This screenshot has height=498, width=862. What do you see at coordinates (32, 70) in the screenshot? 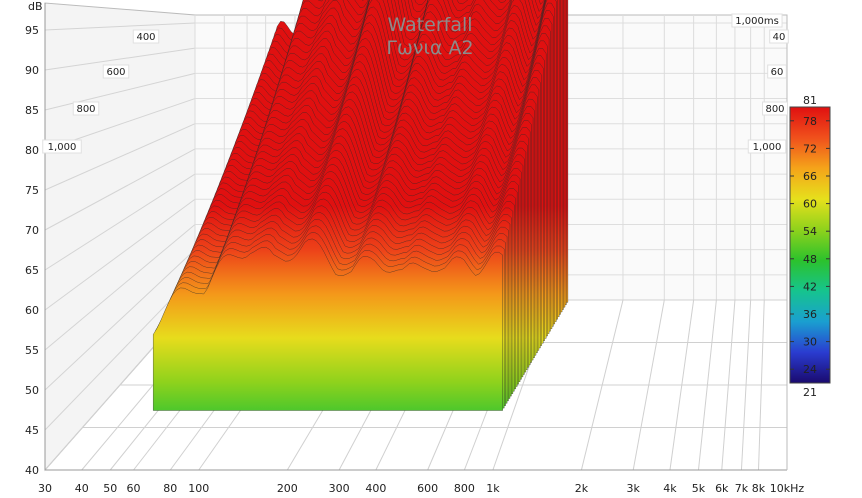
I see `y-tick-label: 90` at bounding box center [32, 70].